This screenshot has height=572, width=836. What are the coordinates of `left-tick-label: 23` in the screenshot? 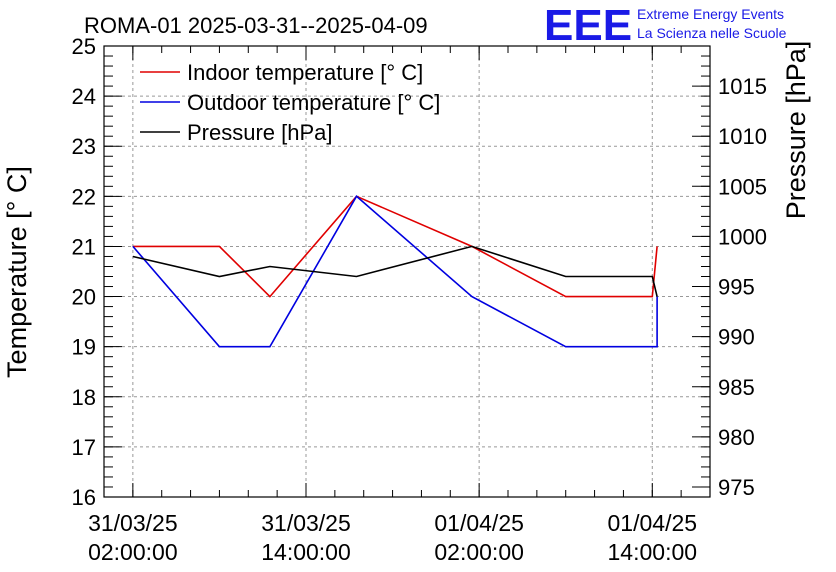 It's located at (84, 146).